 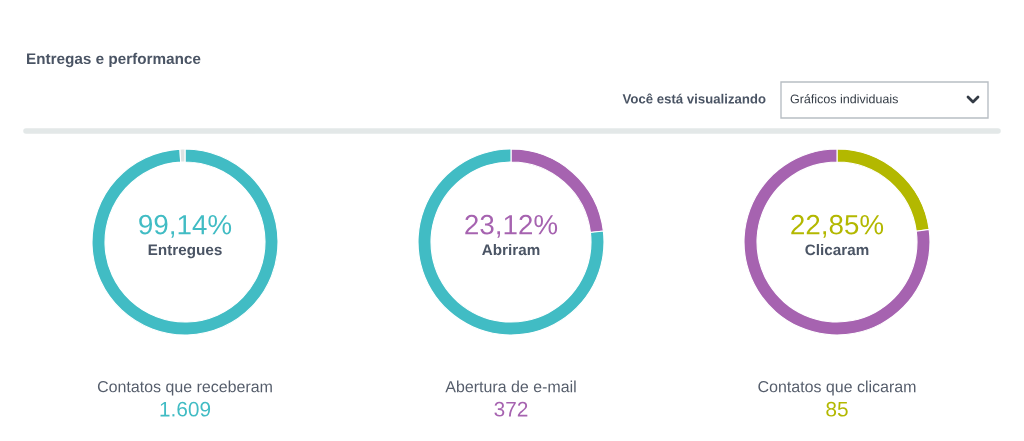 I want to click on text: 1.609, so click(x=185, y=409).